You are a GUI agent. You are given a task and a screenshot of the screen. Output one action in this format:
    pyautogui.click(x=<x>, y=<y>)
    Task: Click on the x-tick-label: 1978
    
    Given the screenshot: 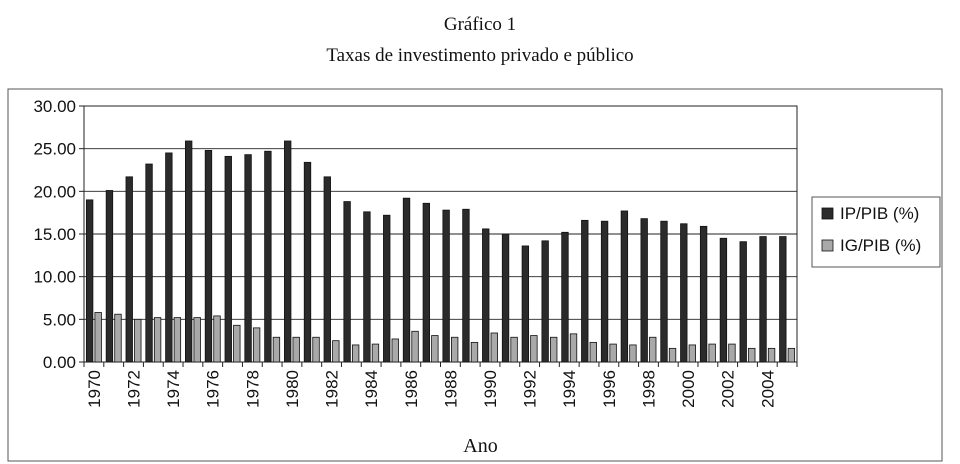 What is the action you would take?
    pyautogui.click(x=252, y=389)
    